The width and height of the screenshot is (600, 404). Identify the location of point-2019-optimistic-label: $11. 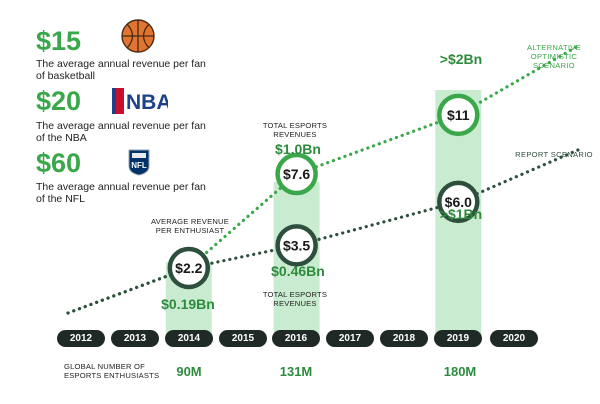
(458, 115).